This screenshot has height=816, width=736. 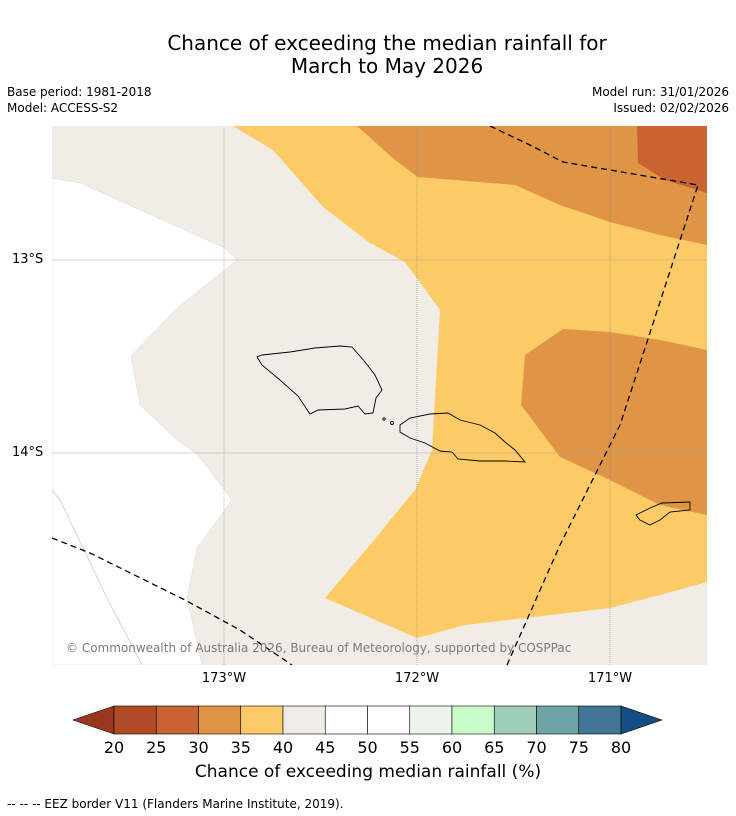 What do you see at coordinates (28, 259) in the screenshot?
I see `lat-label-13s: 13°S` at bounding box center [28, 259].